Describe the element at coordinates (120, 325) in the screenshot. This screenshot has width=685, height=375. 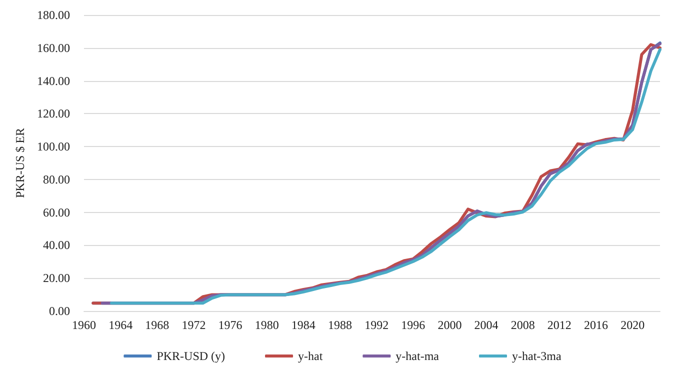
I see `x-tick-label: 1964` at that location.